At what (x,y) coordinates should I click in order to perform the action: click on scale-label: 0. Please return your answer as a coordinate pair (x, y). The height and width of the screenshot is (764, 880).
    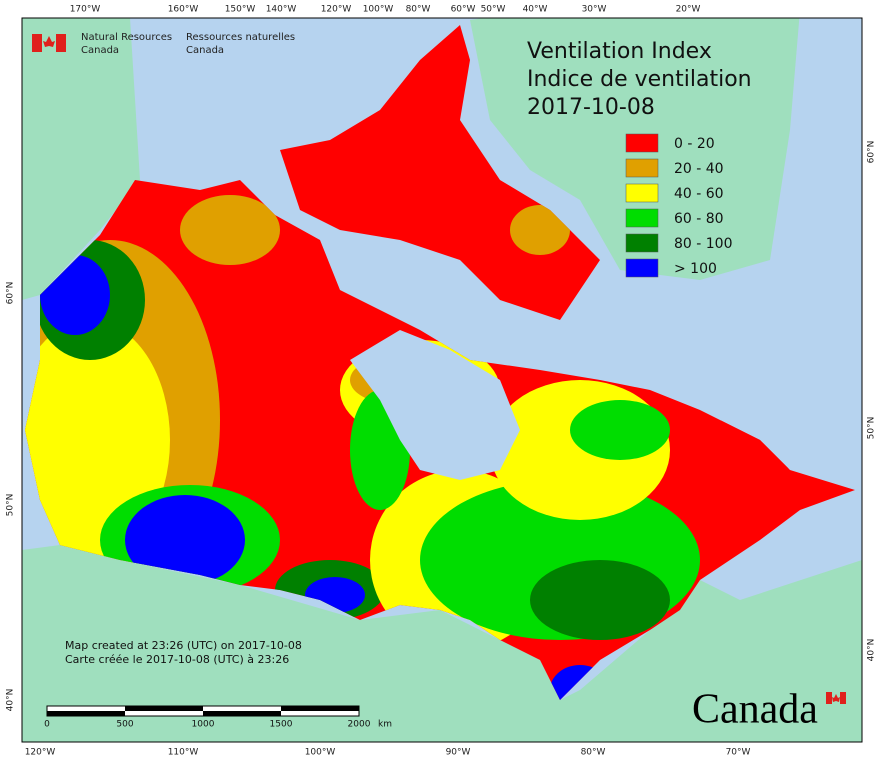
    Looking at the image, I should click on (47, 725).